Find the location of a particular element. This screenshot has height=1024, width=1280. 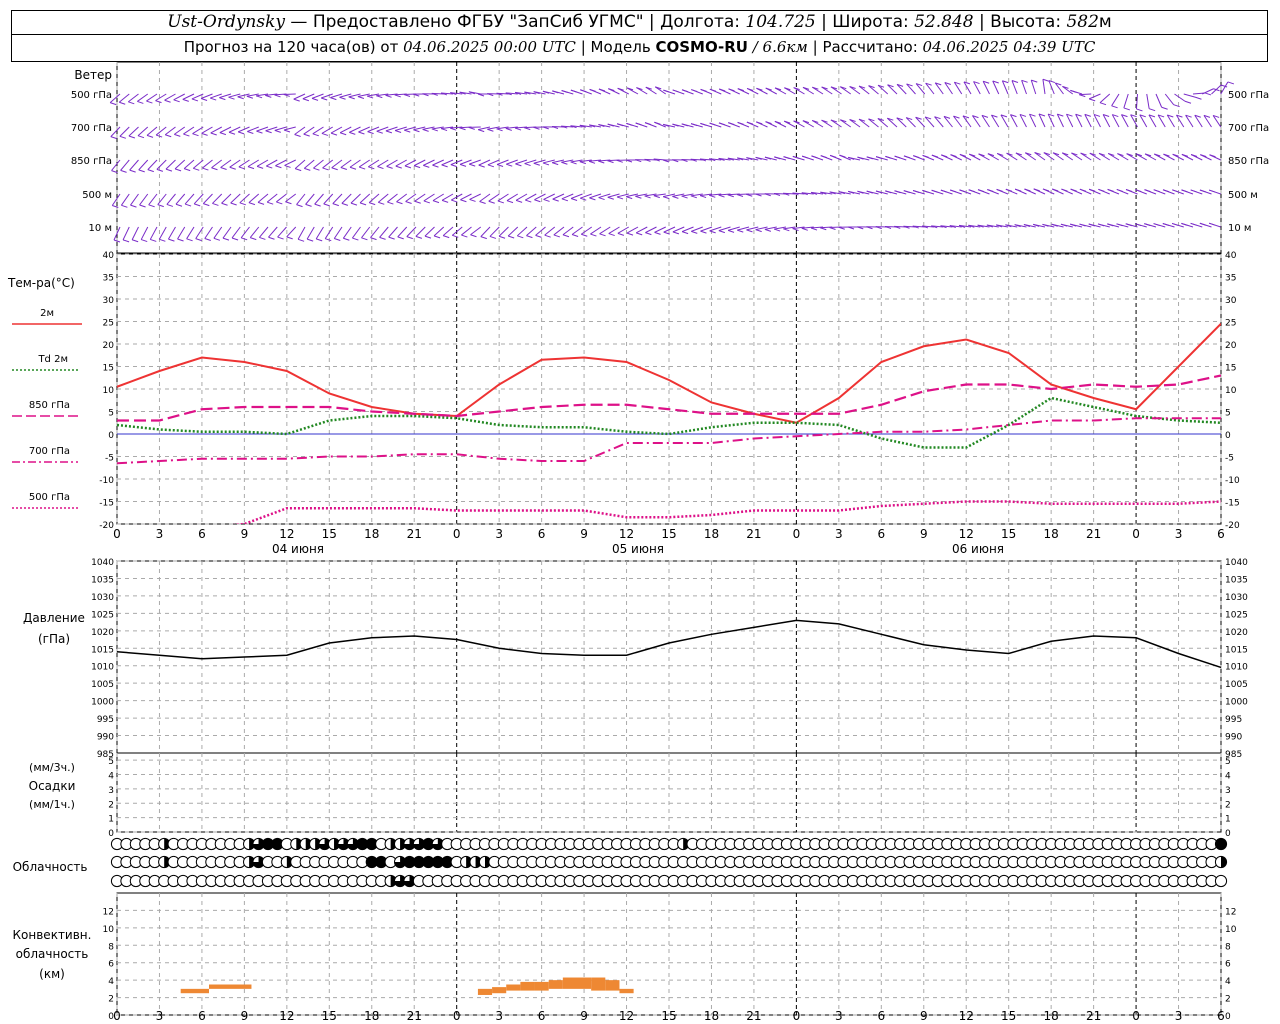

wind-level-label: 850 гПа is located at coordinates (1248, 161).